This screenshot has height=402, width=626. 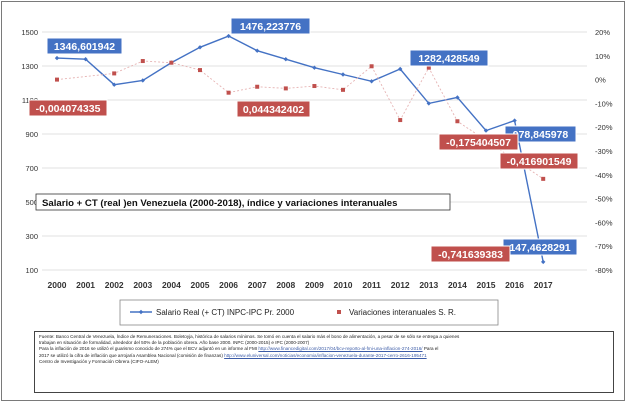 What do you see at coordinates (428, 285) in the screenshot?
I see `x-tick-label: 2013` at bounding box center [428, 285].